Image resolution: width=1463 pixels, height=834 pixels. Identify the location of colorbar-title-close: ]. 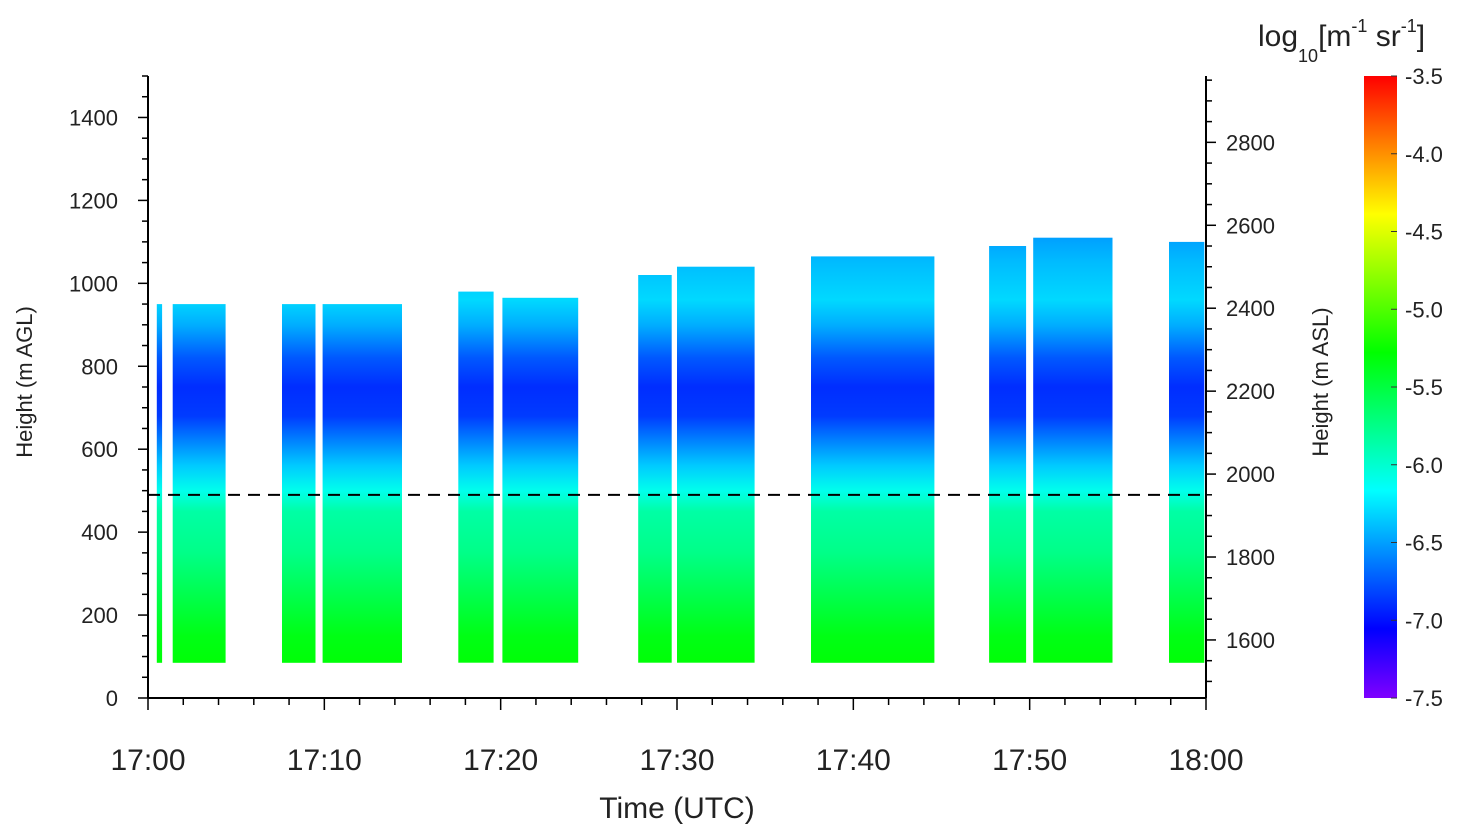
(1421, 36).